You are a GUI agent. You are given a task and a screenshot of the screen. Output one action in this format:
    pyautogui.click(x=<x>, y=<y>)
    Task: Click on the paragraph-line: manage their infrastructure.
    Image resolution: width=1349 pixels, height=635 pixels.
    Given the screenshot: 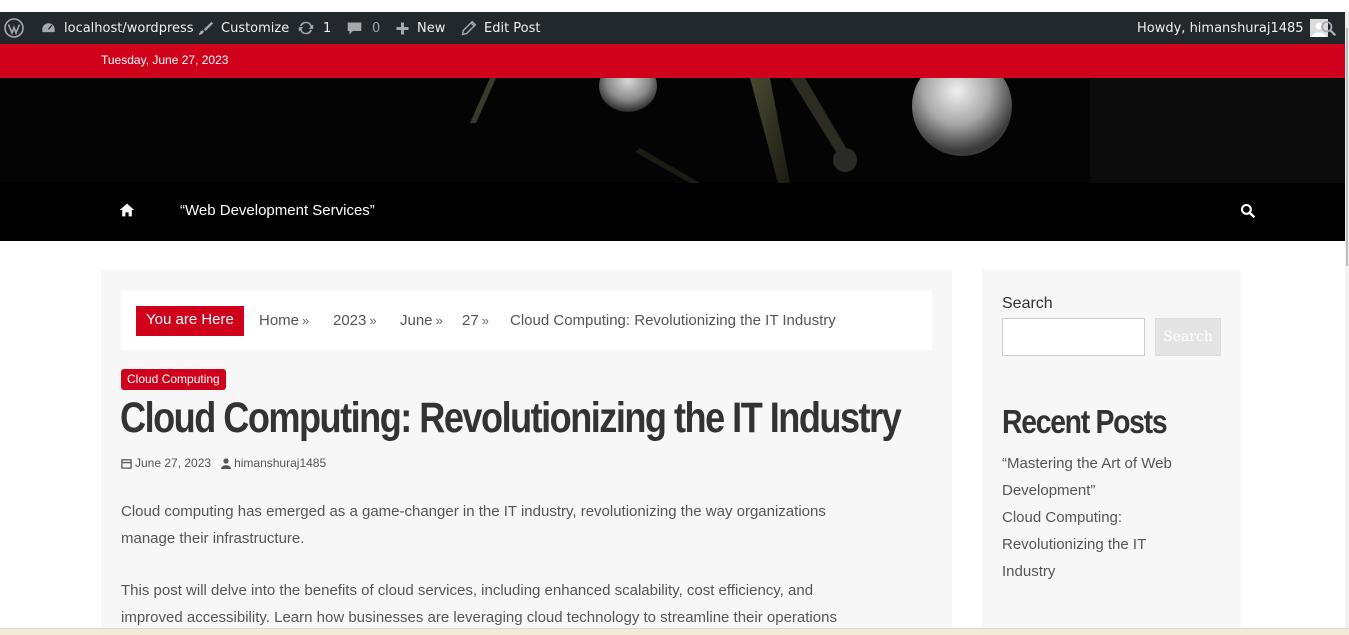 What is the action you would take?
    pyautogui.click(x=213, y=538)
    